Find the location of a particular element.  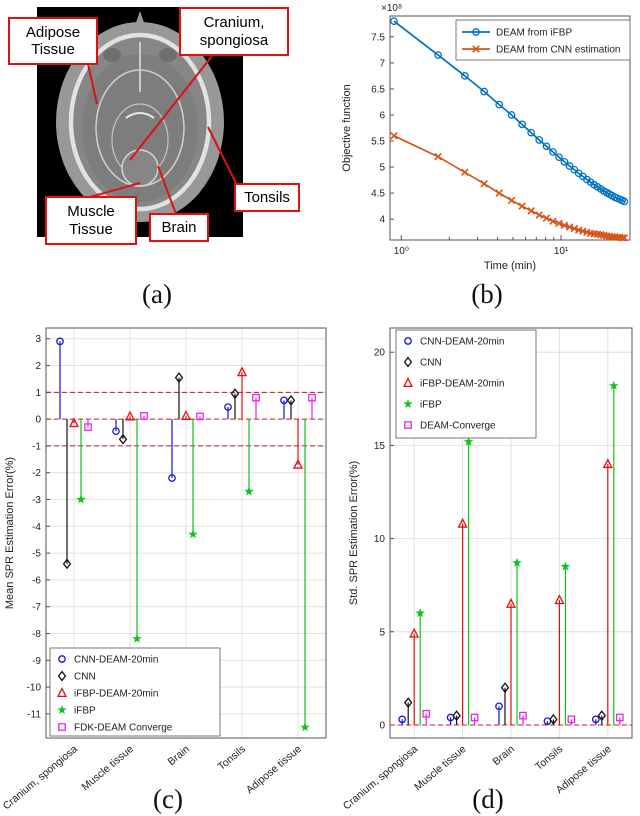

head-anatomy is located at coordinates (140, 116).